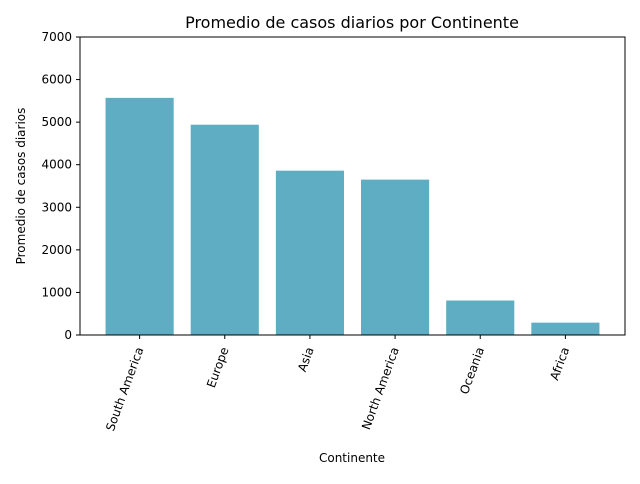  What do you see at coordinates (21, 186) in the screenshot?
I see `y-axis-label: Promedio de casos diarios` at bounding box center [21, 186].